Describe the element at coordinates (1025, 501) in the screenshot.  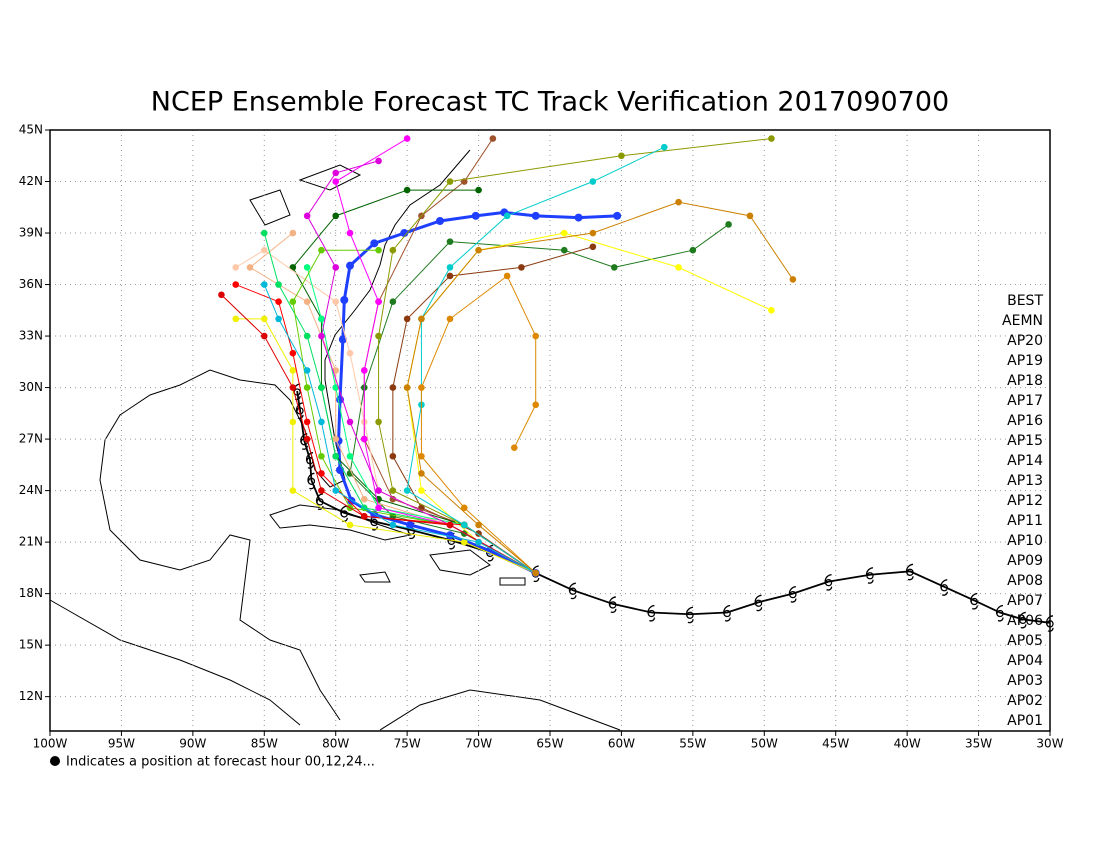
I see `legend-entry: AP12` at that location.